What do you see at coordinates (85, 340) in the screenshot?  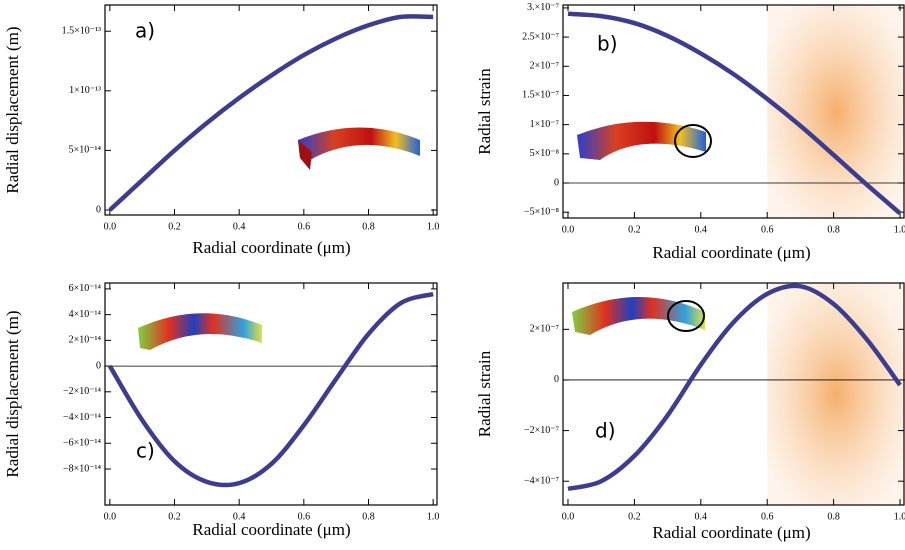 I see `y-tick-label: 2×10⁻¹⁴` at bounding box center [85, 340].